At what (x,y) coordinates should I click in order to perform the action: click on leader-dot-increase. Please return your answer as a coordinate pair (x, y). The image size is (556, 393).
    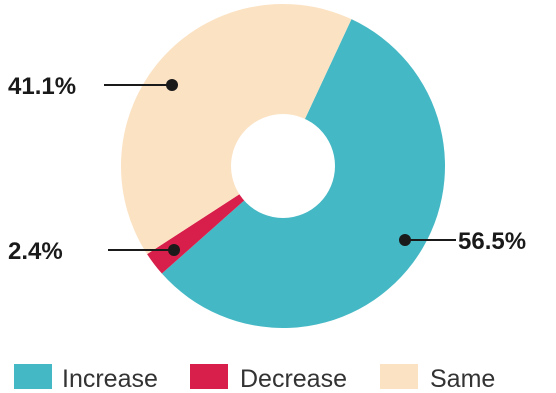
    Looking at the image, I should click on (405, 240).